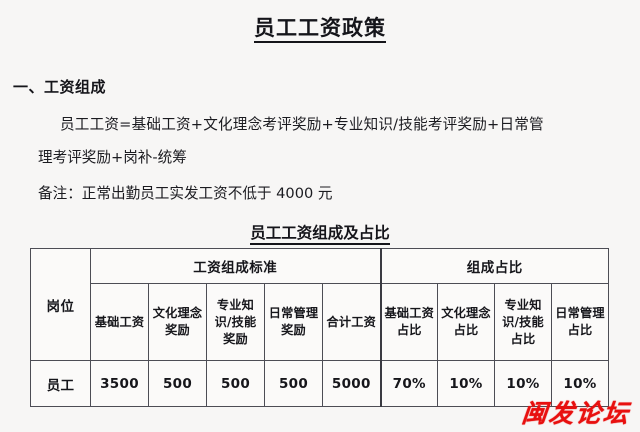  What do you see at coordinates (60, 383) in the screenshot?
I see `cell-position: 员工` at bounding box center [60, 383].